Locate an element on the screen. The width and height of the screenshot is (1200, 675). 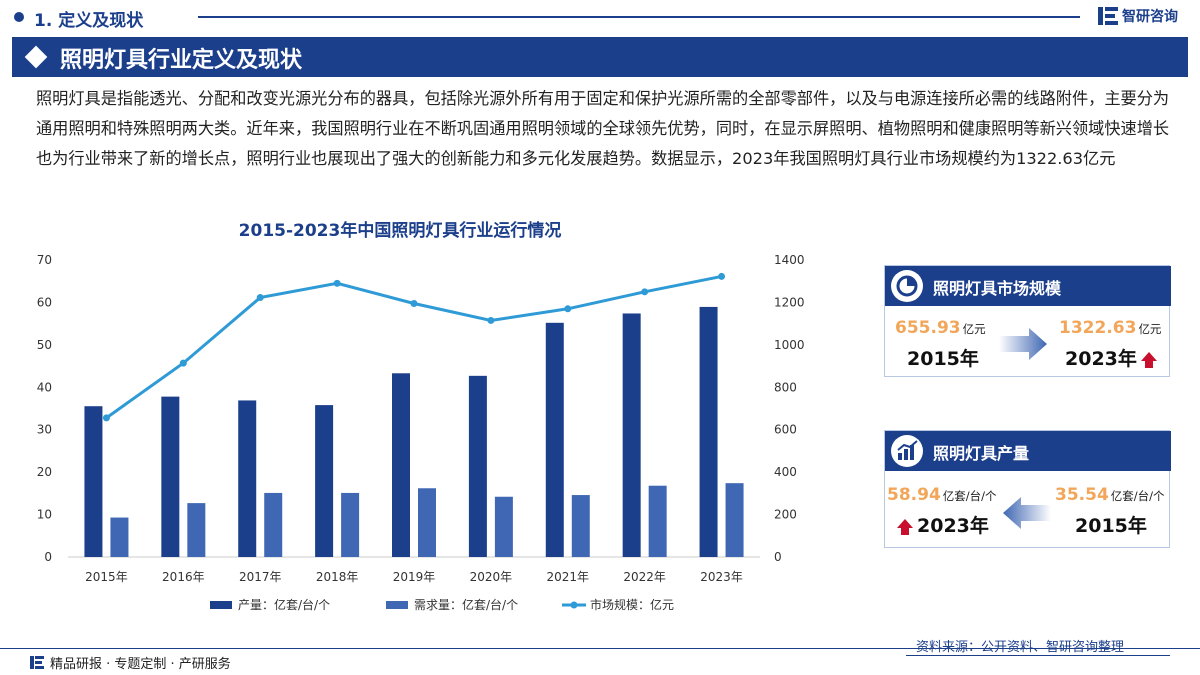
card-header: 照明灯具市场规模 is located at coordinates (1028, 286).